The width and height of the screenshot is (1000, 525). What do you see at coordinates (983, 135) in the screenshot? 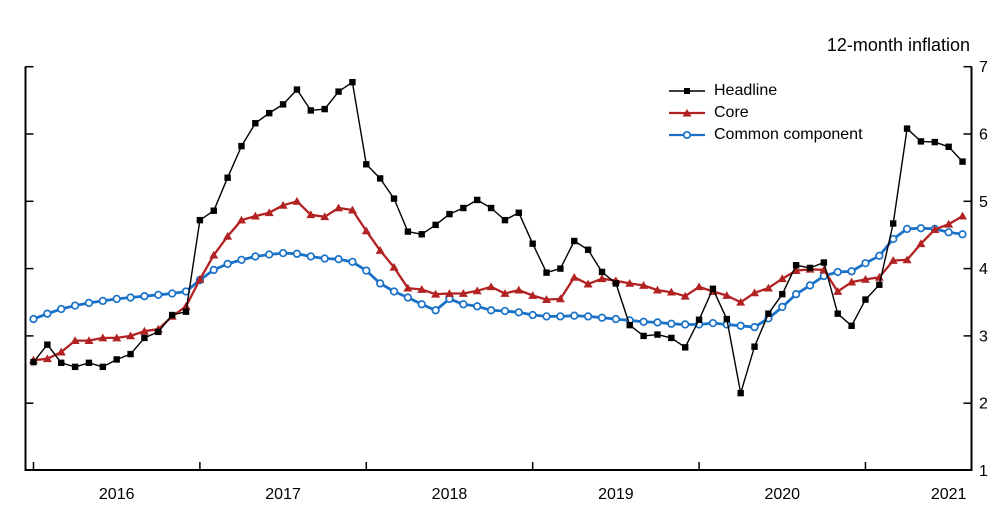
I see `y-tick-label: 6` at bounding box center [983, 135].